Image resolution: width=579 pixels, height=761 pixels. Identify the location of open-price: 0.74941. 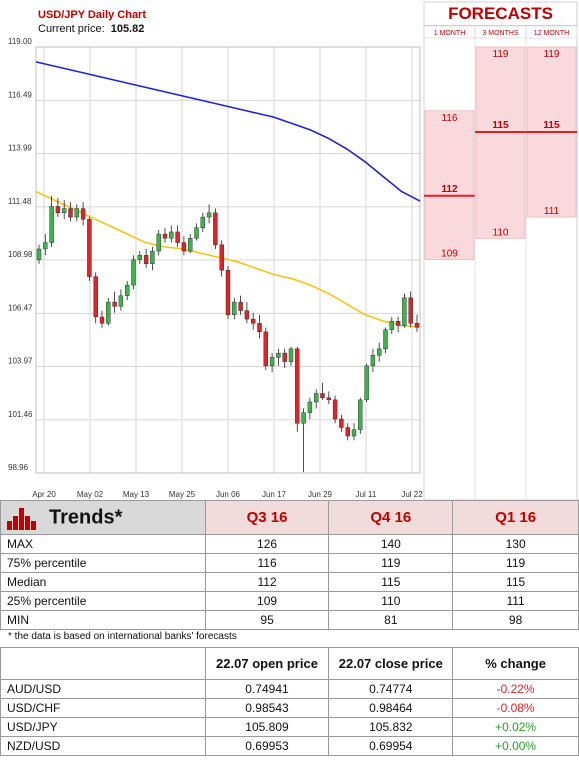
(267, 689).